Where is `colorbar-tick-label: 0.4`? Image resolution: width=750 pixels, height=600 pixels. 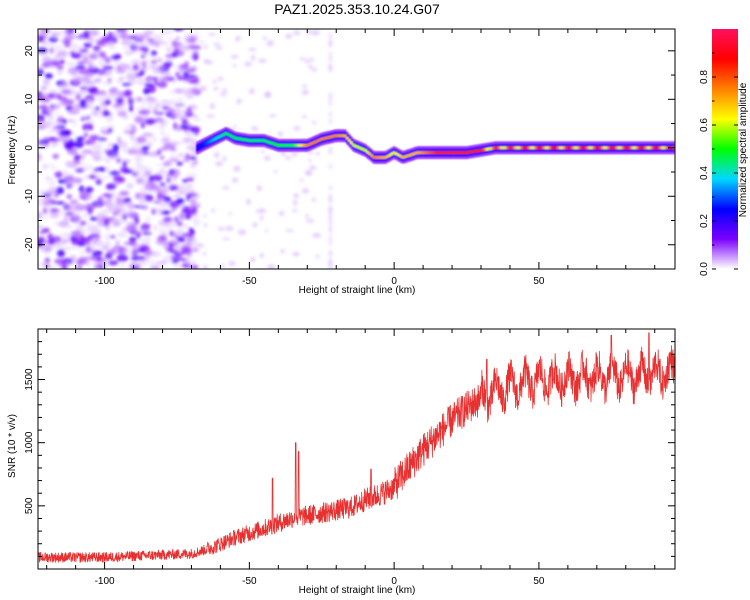
colorbar-tick-label: 0.4 is located at coordinates (704, 173).